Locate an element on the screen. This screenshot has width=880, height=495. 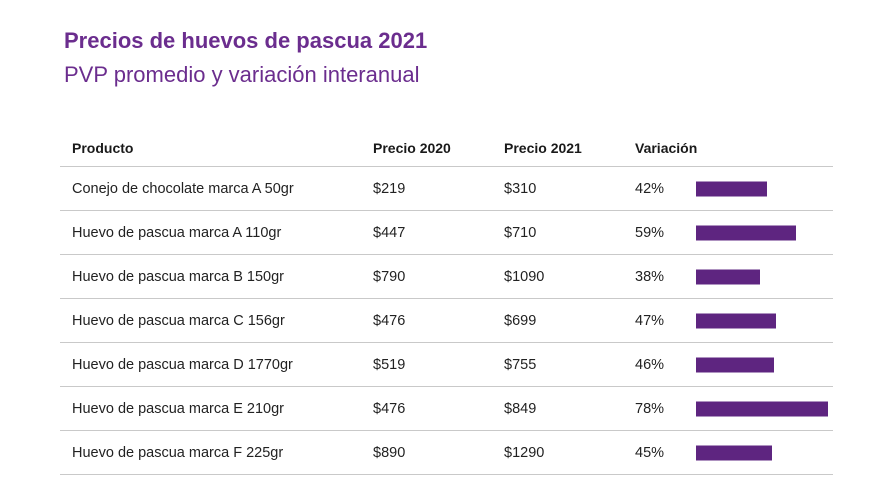
variation-cell: 38% is located at coordinates (650, 276).